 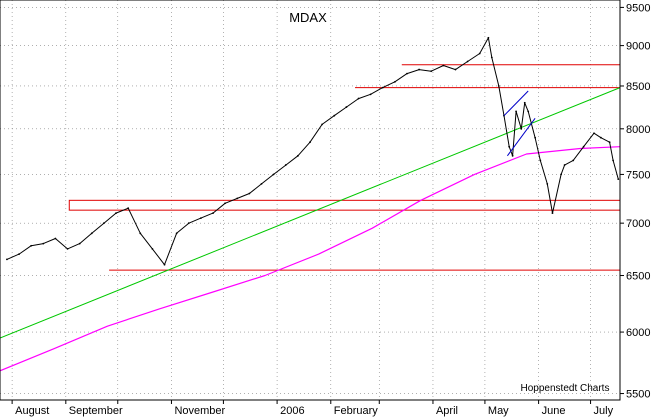 What do you see at coordinates (638, 47) in the screenshot?
I see `y-tick-label: 9000` at bounding box center [638, 47].